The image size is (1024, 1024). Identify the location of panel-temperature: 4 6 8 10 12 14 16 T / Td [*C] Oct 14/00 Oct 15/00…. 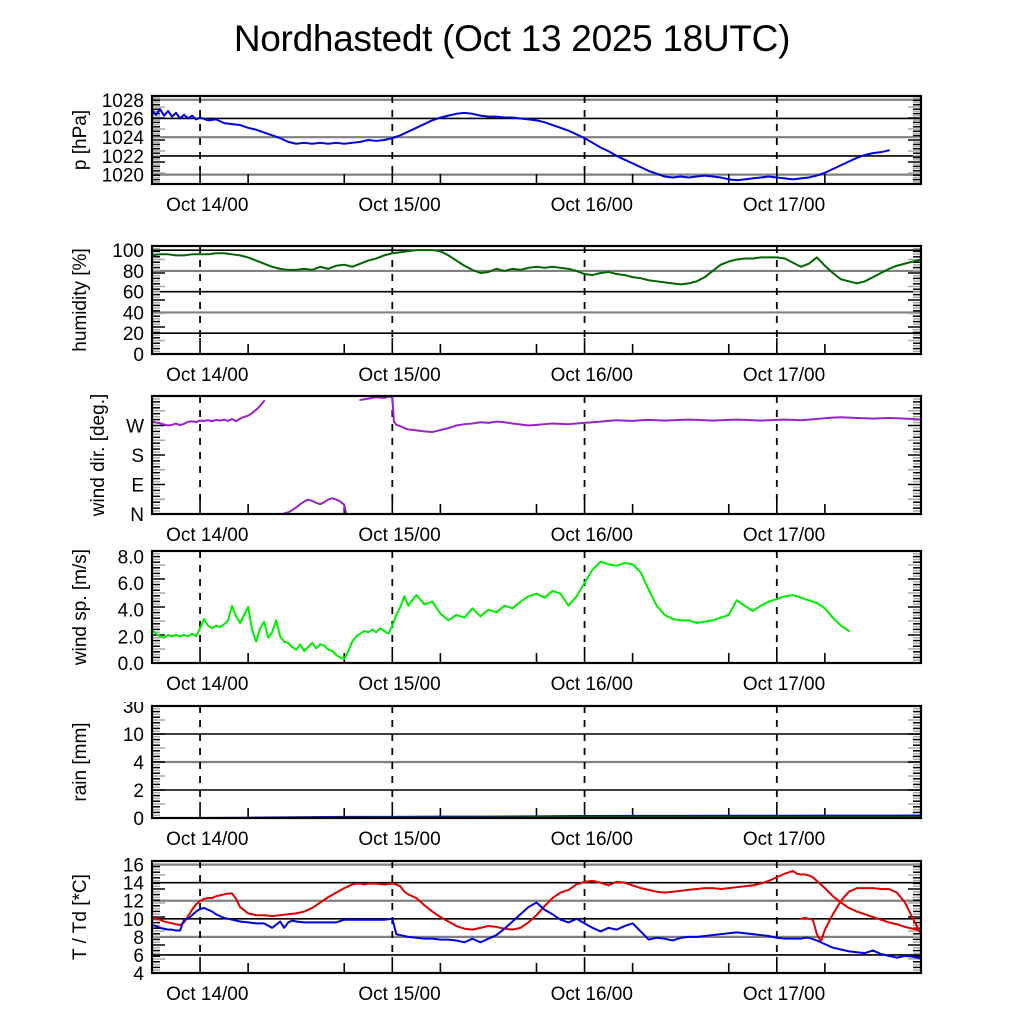
(512, 932).